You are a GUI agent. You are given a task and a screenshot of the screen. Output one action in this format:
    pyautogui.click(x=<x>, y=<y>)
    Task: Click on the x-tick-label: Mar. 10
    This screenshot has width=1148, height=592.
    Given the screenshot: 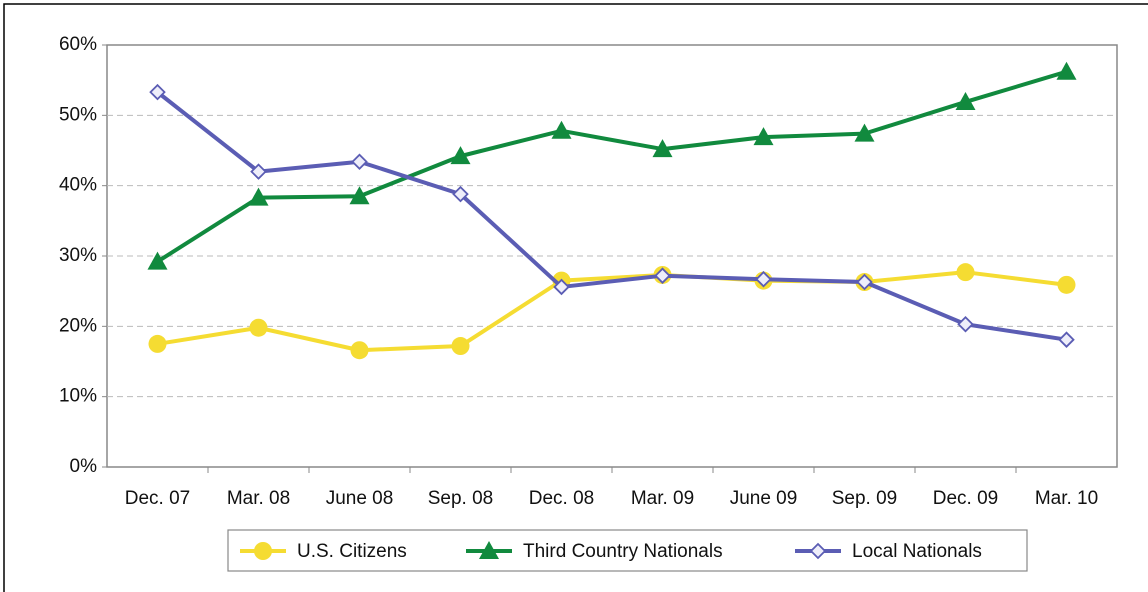 What is the action you would take?
    pyautogui.click(x=1066, y=498)
    